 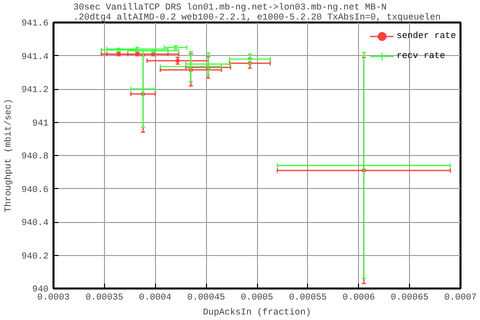 What do you see at coordinates (358, 297) in the screenshot?
I see `x-tick-label: 0.0006` at bounding box center [358, 297].